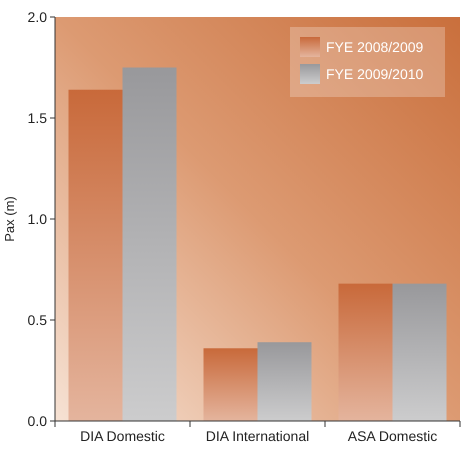 The image size is (461, 451). What do you see at coordinates (122, 436) in the screenshot?
I see `x-tick-label: DIA Domestic` at bounding box center [122, 436].